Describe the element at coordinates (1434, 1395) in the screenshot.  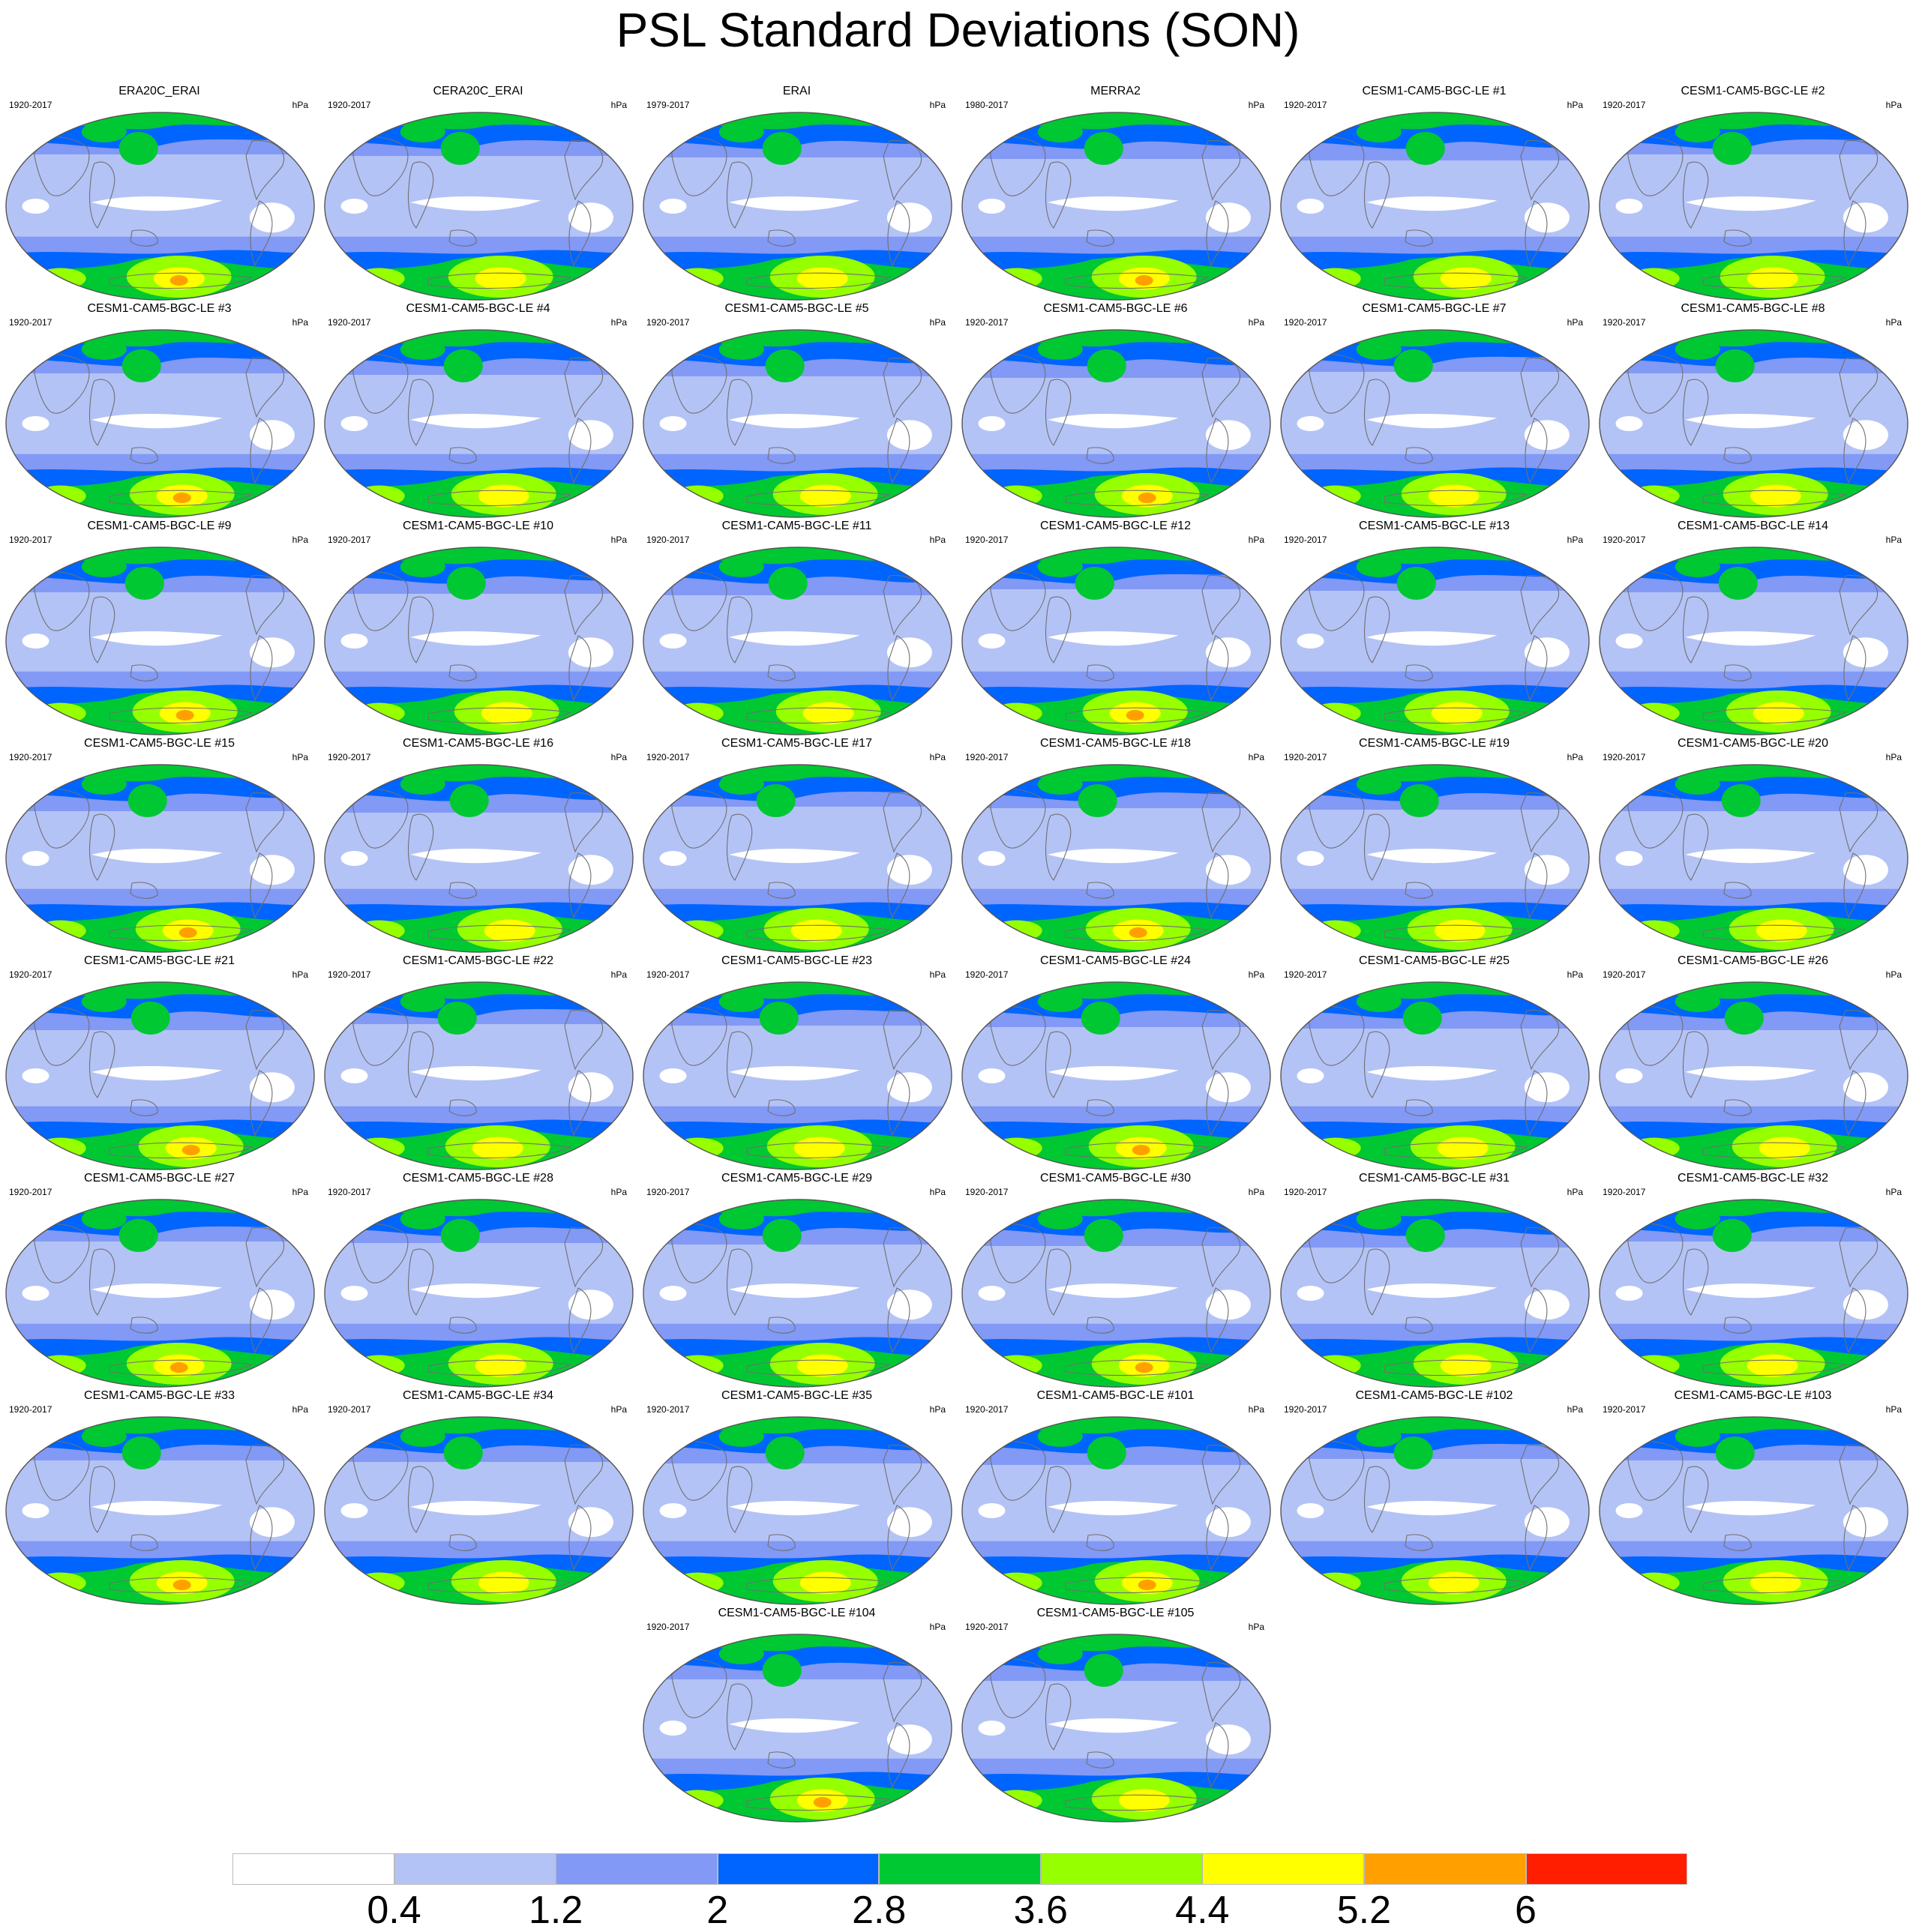
I see `panel-title: CESM1-CAM5-BGC-LE #102` at that location.